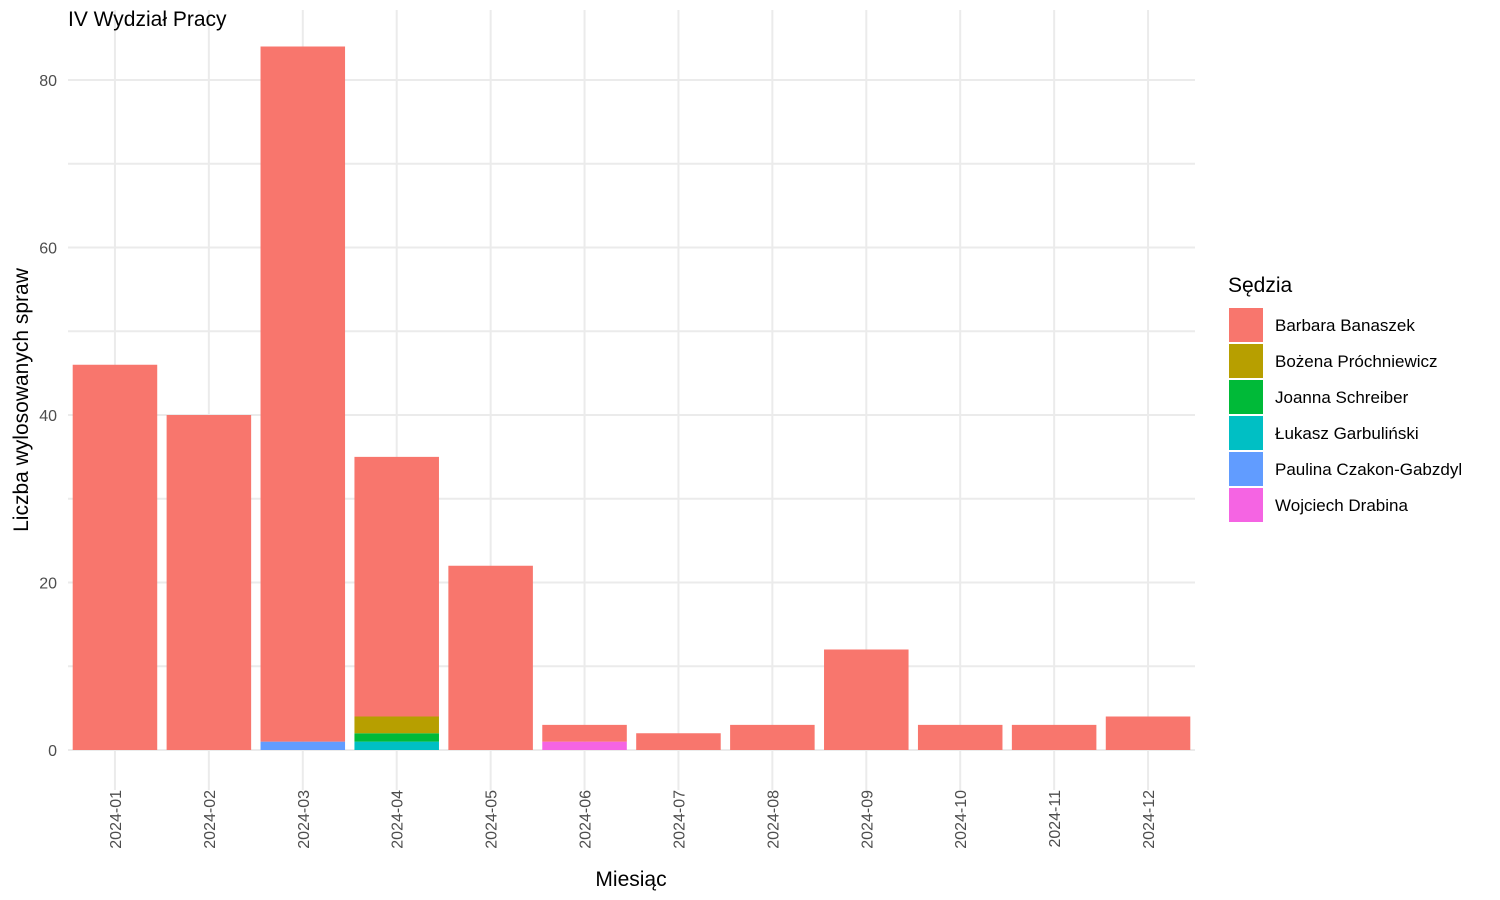 This screenshot has height=900, width=1500. I want to click on x-tick-label: 2024-03, so click(304, 819).